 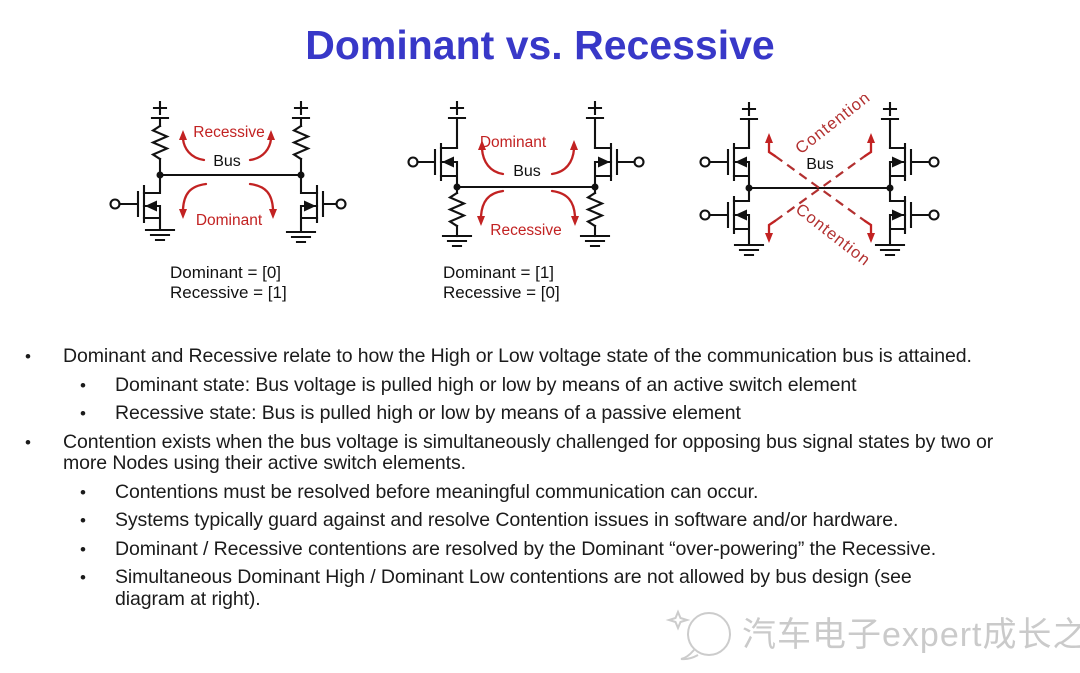 What do you see at coordinates (725, 216) in the screenshot?
I see `nmos-transistor-bottom-left` at bounding box center [725, 216].